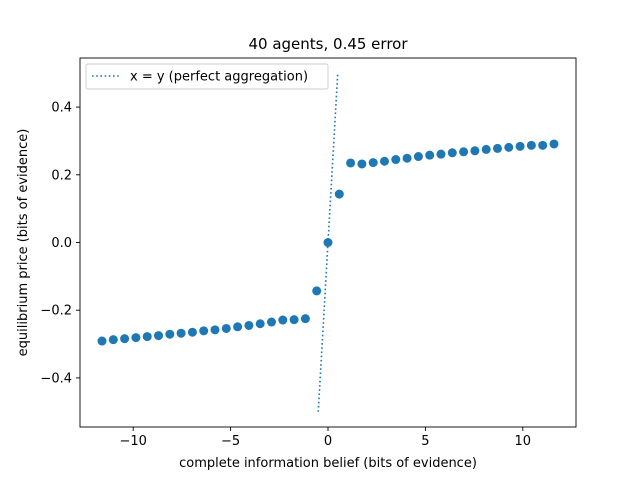 The height and width of the screenshot is (480, 640). What do you see at coordinates (219, 77) in the screenshot?
I see `legend-label: x = y (perfect aggregation)` at bounding box center [219, 77].